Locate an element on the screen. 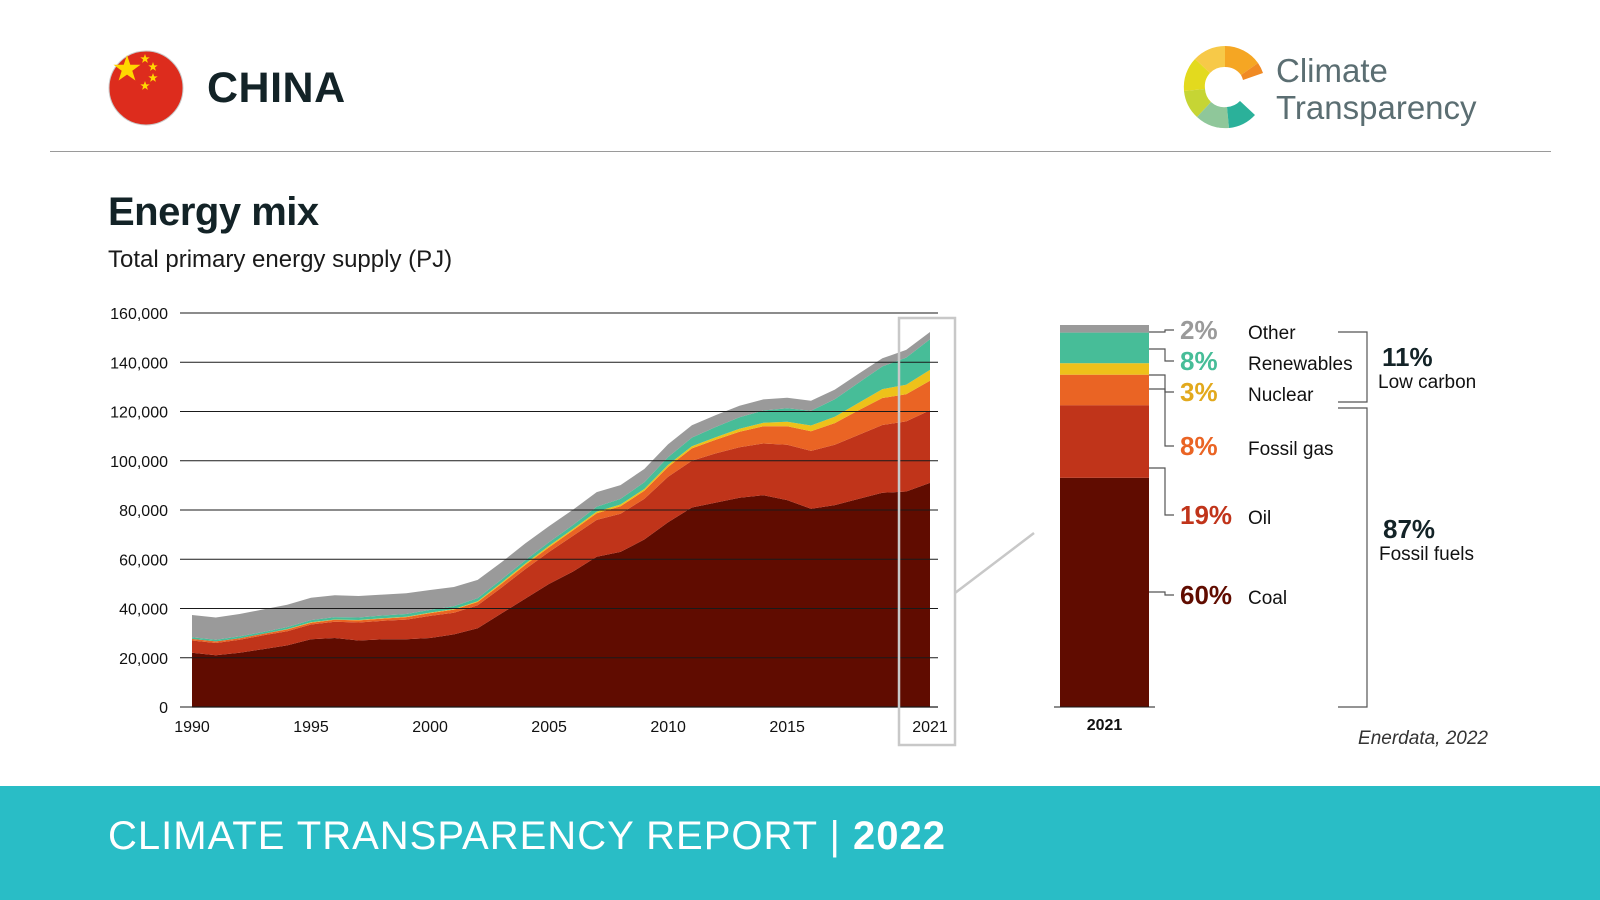 This screenshot has height=900, width=1600. footer-band is located at coordinates (800, 843).